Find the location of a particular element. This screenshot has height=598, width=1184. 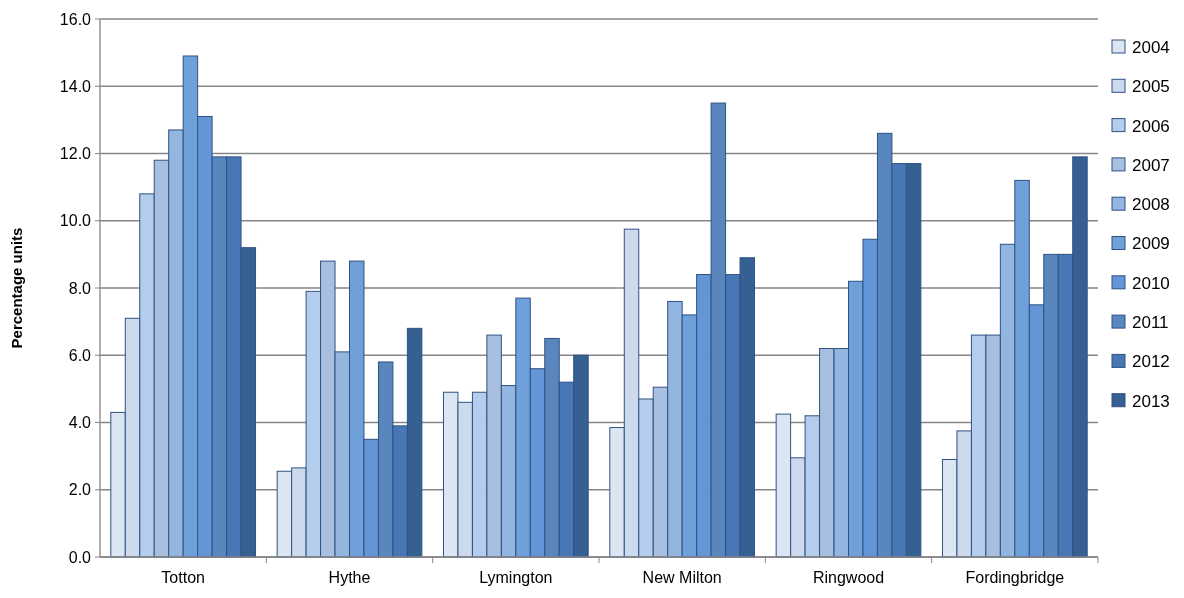

y-tick-label: 16.0 is located at coordinates (75, 19).